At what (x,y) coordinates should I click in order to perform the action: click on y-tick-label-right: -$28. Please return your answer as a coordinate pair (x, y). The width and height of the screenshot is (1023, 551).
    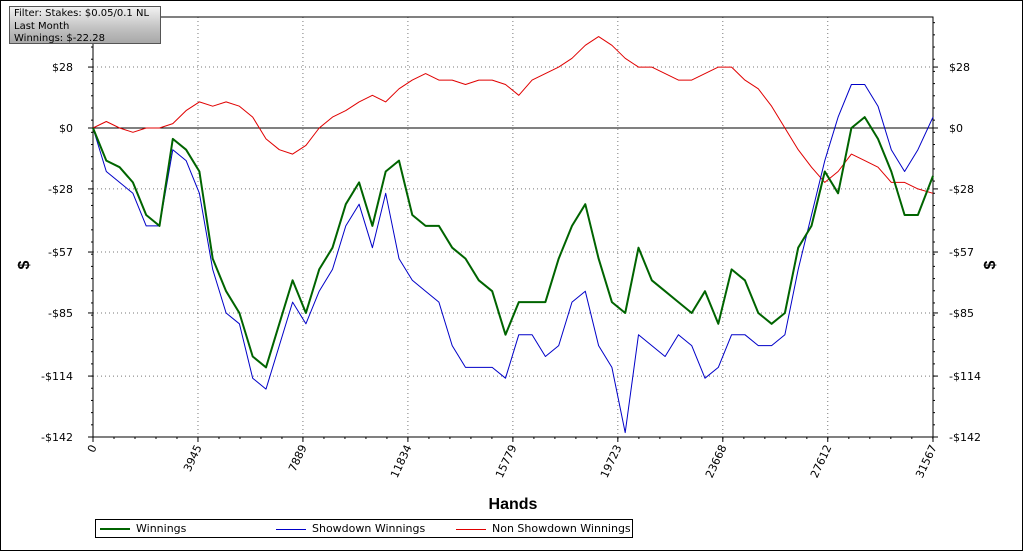
    Looking at the image, I should click on (961, 189).